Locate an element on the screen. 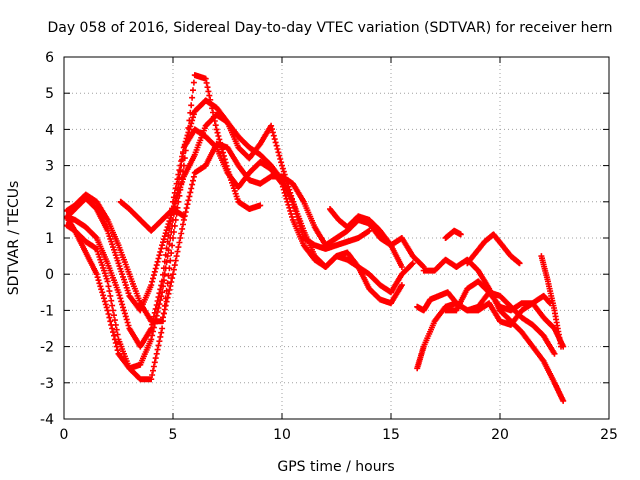 The width and height of the screenshot is (640, 480). series-sat-f is located at coordinates (152, 216).